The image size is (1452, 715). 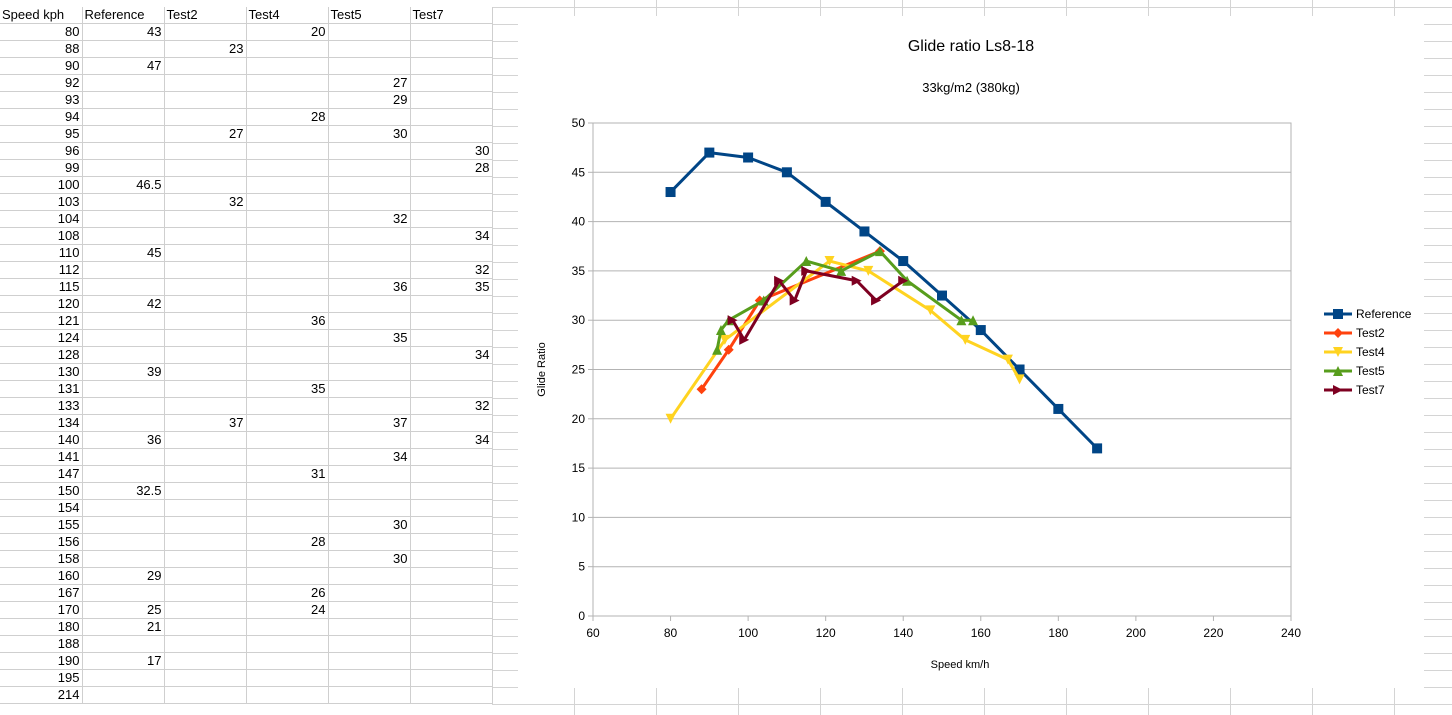 I want to click on table-cell: 134, so click(x=41, y=423).